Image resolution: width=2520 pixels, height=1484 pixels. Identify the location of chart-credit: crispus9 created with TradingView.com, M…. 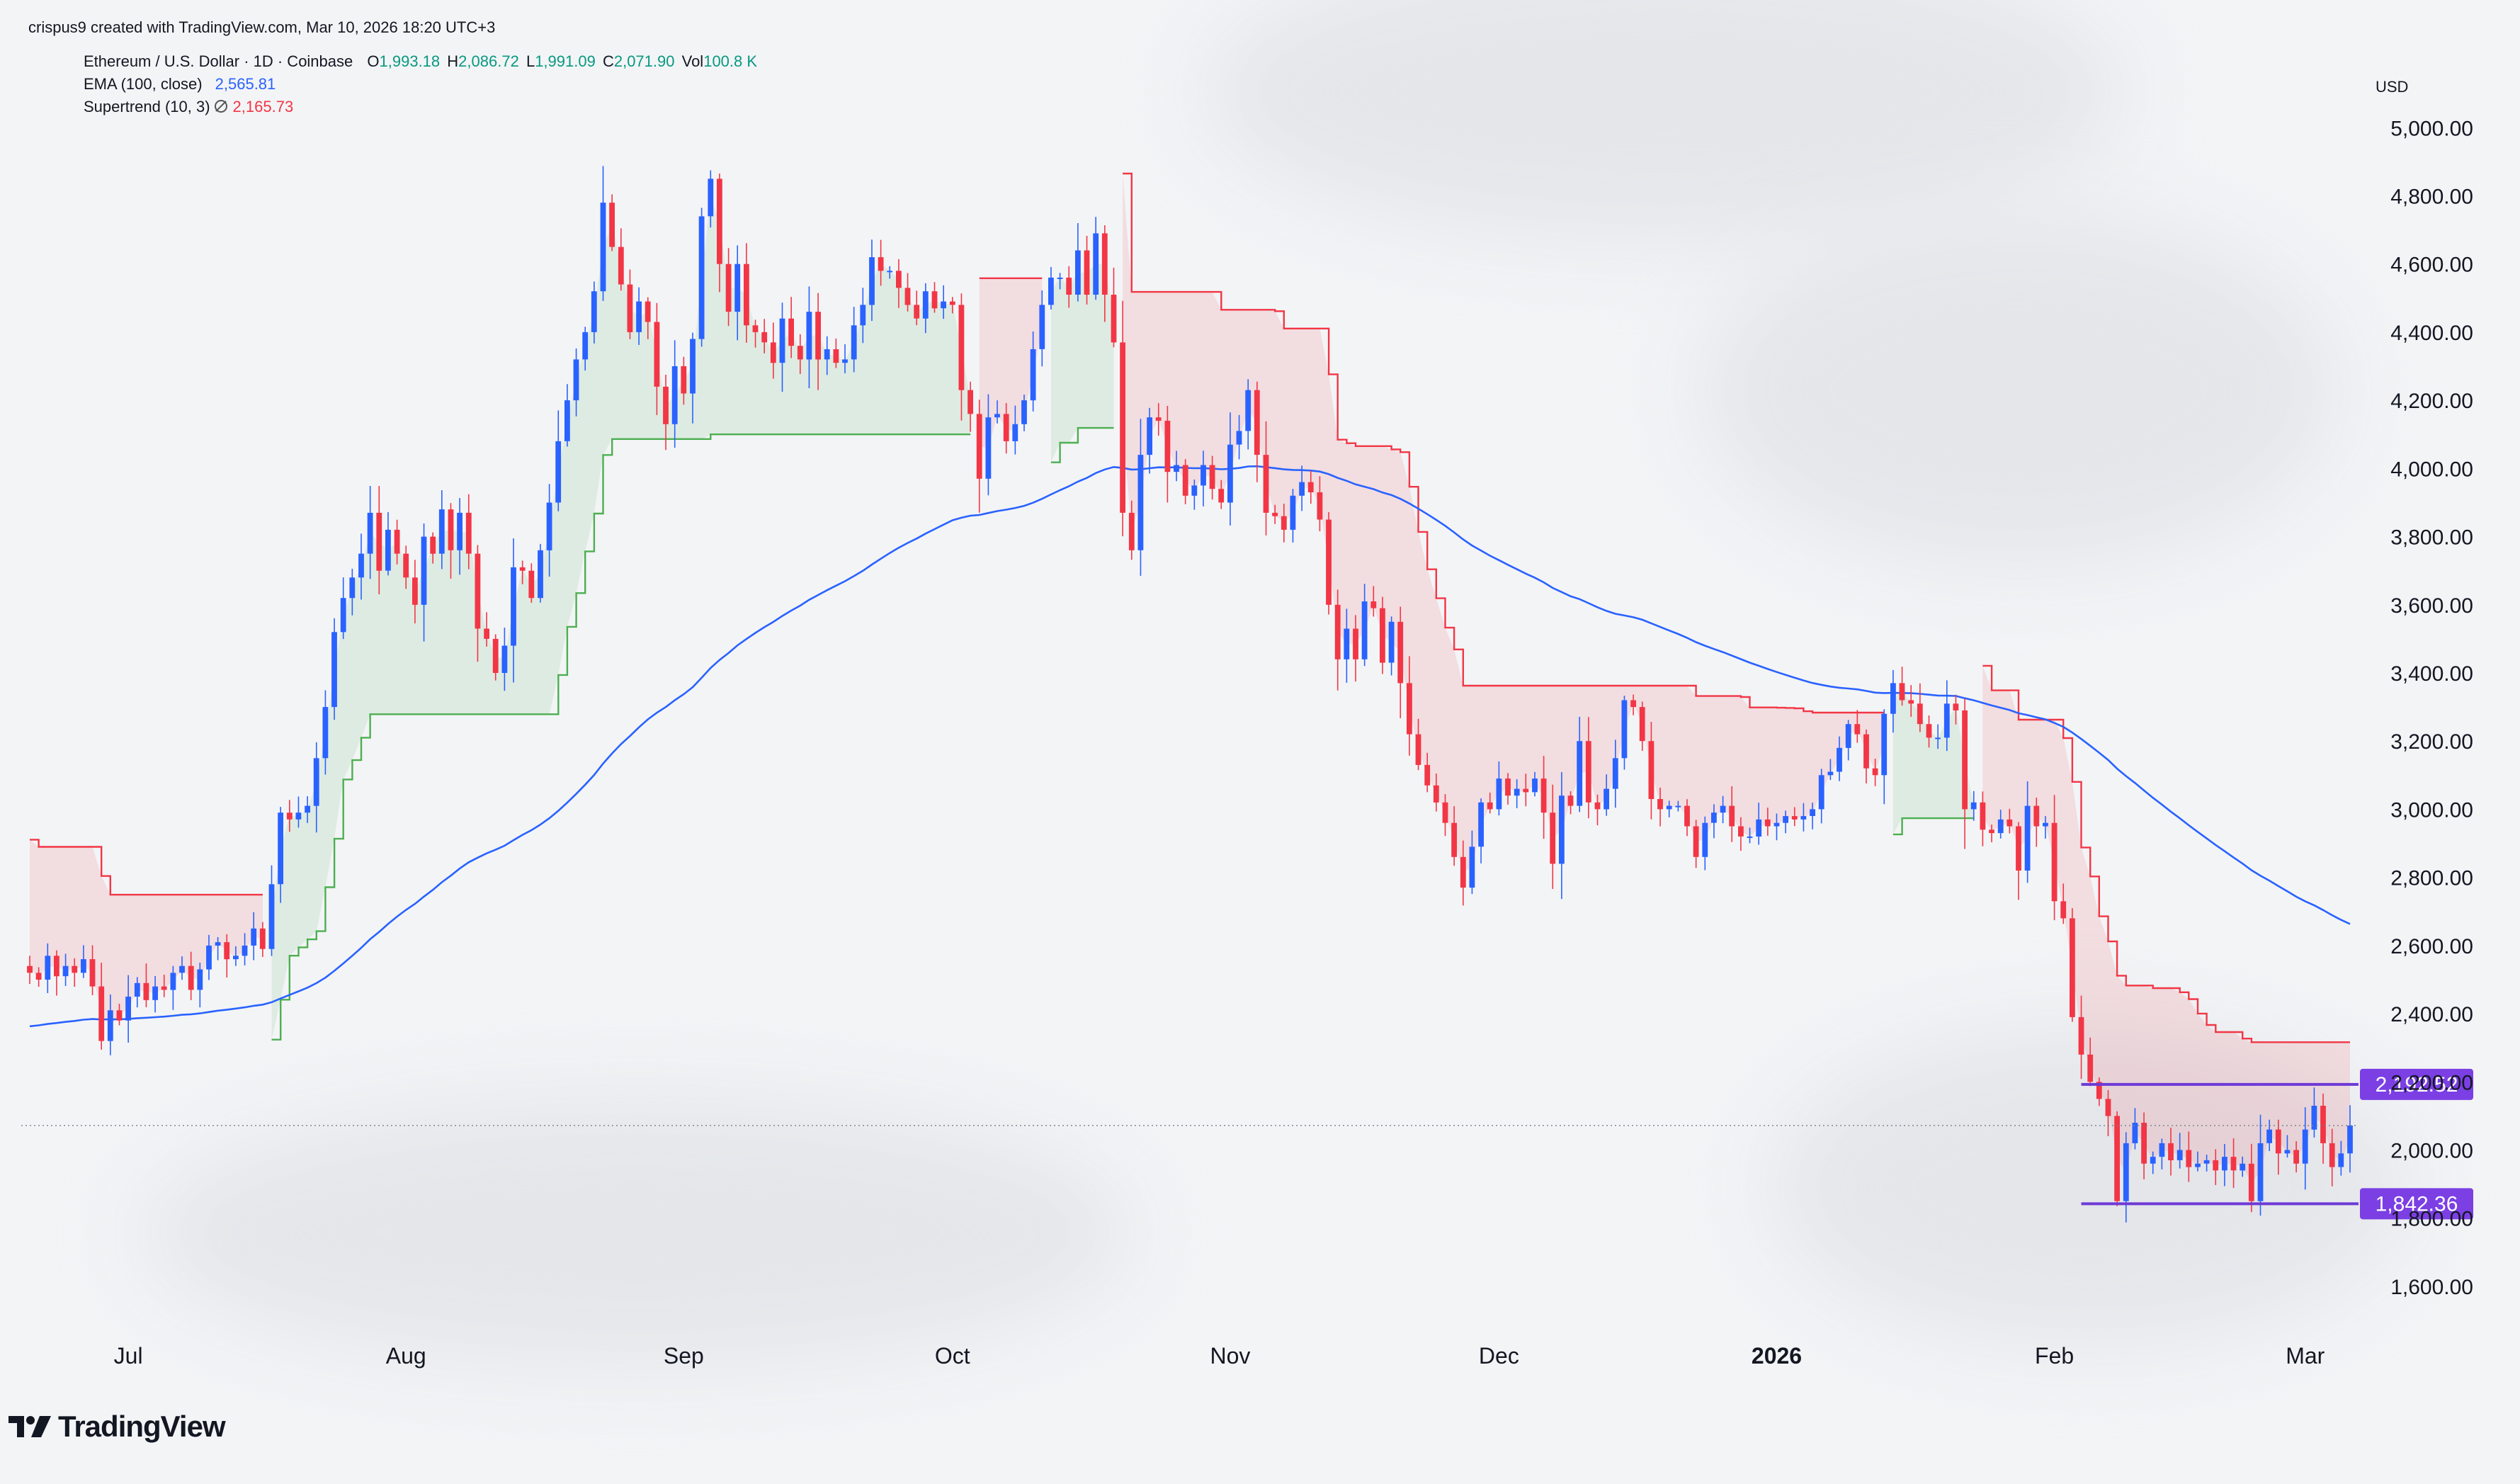
(262, 27).